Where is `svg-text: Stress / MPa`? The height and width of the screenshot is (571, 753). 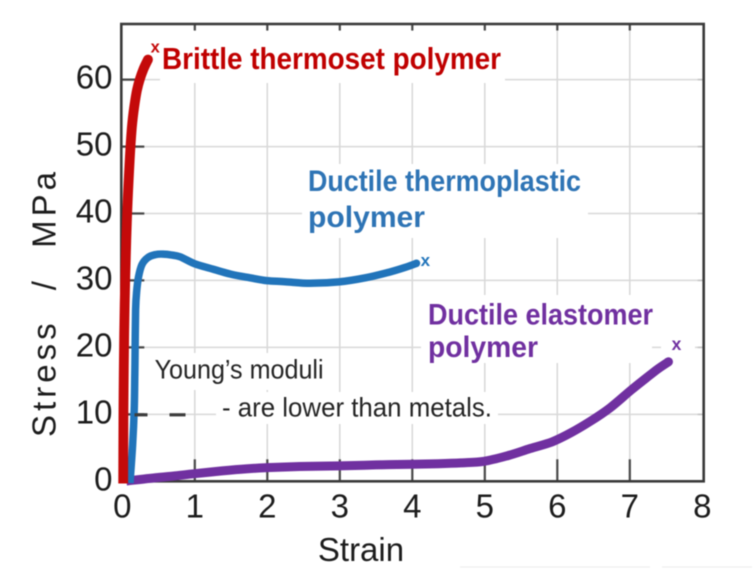
svg-text: Stress / MPa is located at coordinates (44, 302).